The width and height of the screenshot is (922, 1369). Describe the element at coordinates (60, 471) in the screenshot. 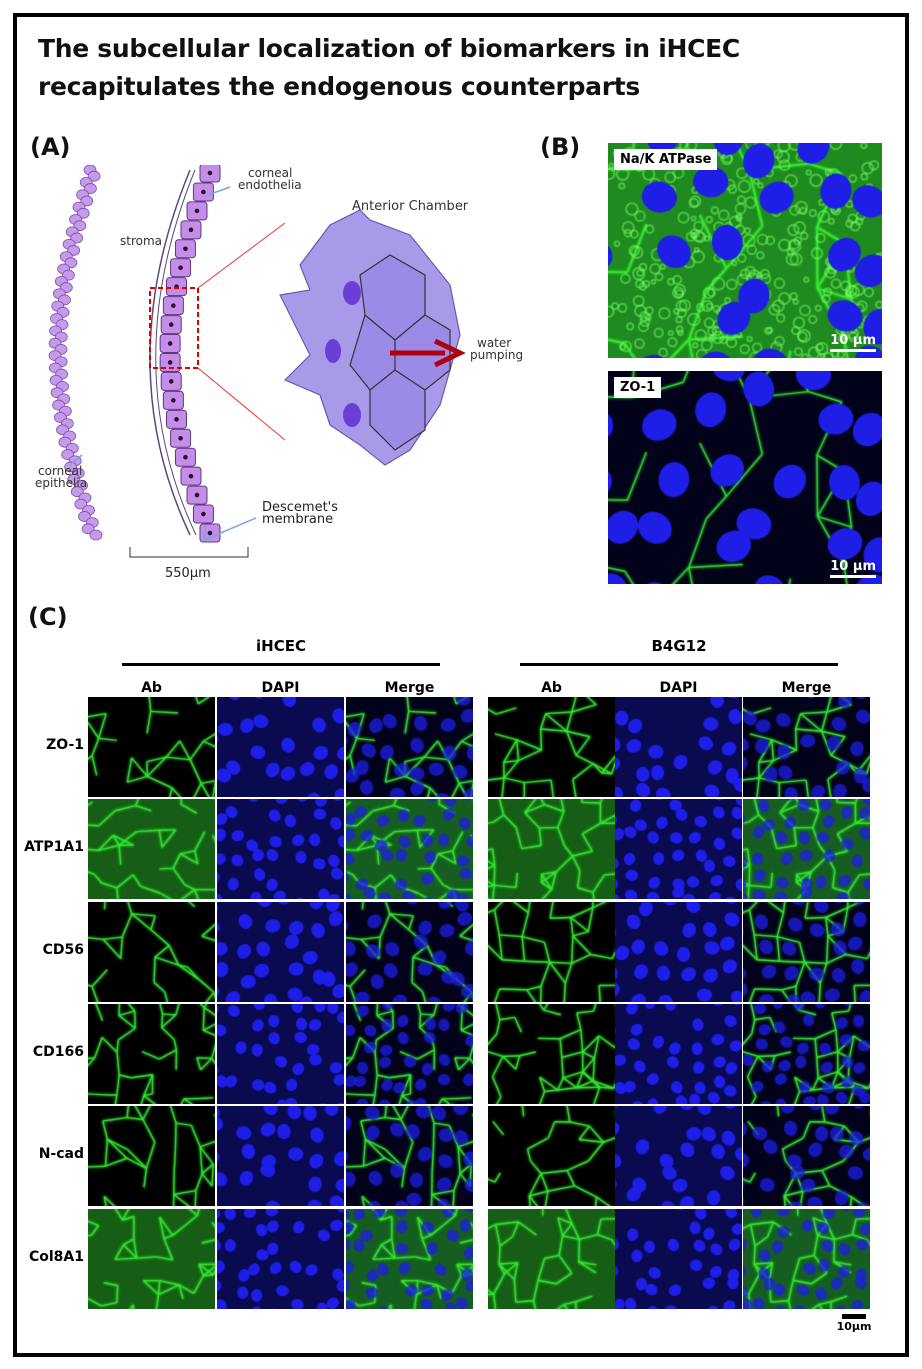

I see `label-corneal-epithelia: corneal` at that location.